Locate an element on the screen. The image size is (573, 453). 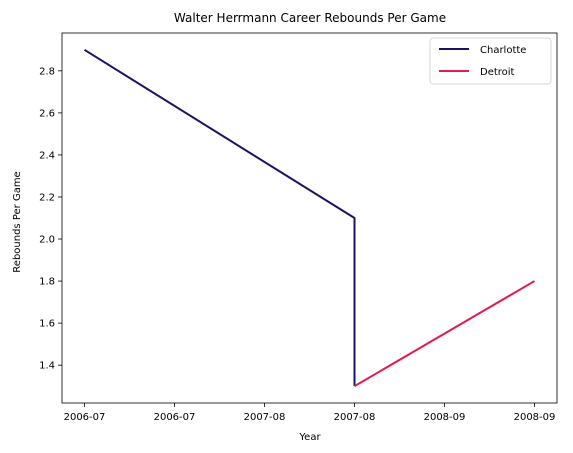
x-axis-label: Year is located at coordinates (309, 437).